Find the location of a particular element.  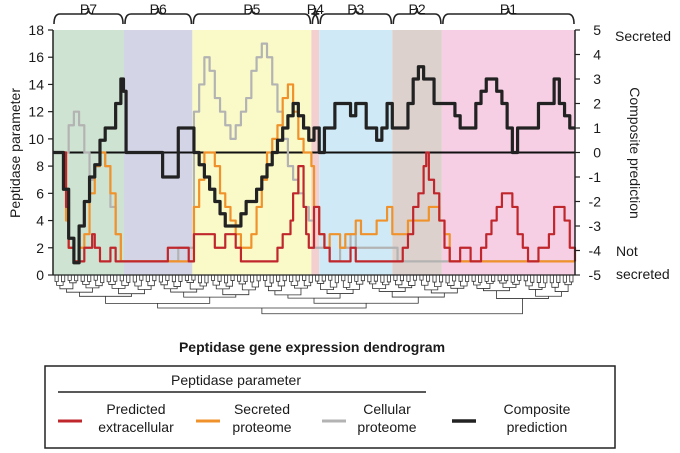

legend-title: Peptidase parameter is located at coordinates (236, 380).